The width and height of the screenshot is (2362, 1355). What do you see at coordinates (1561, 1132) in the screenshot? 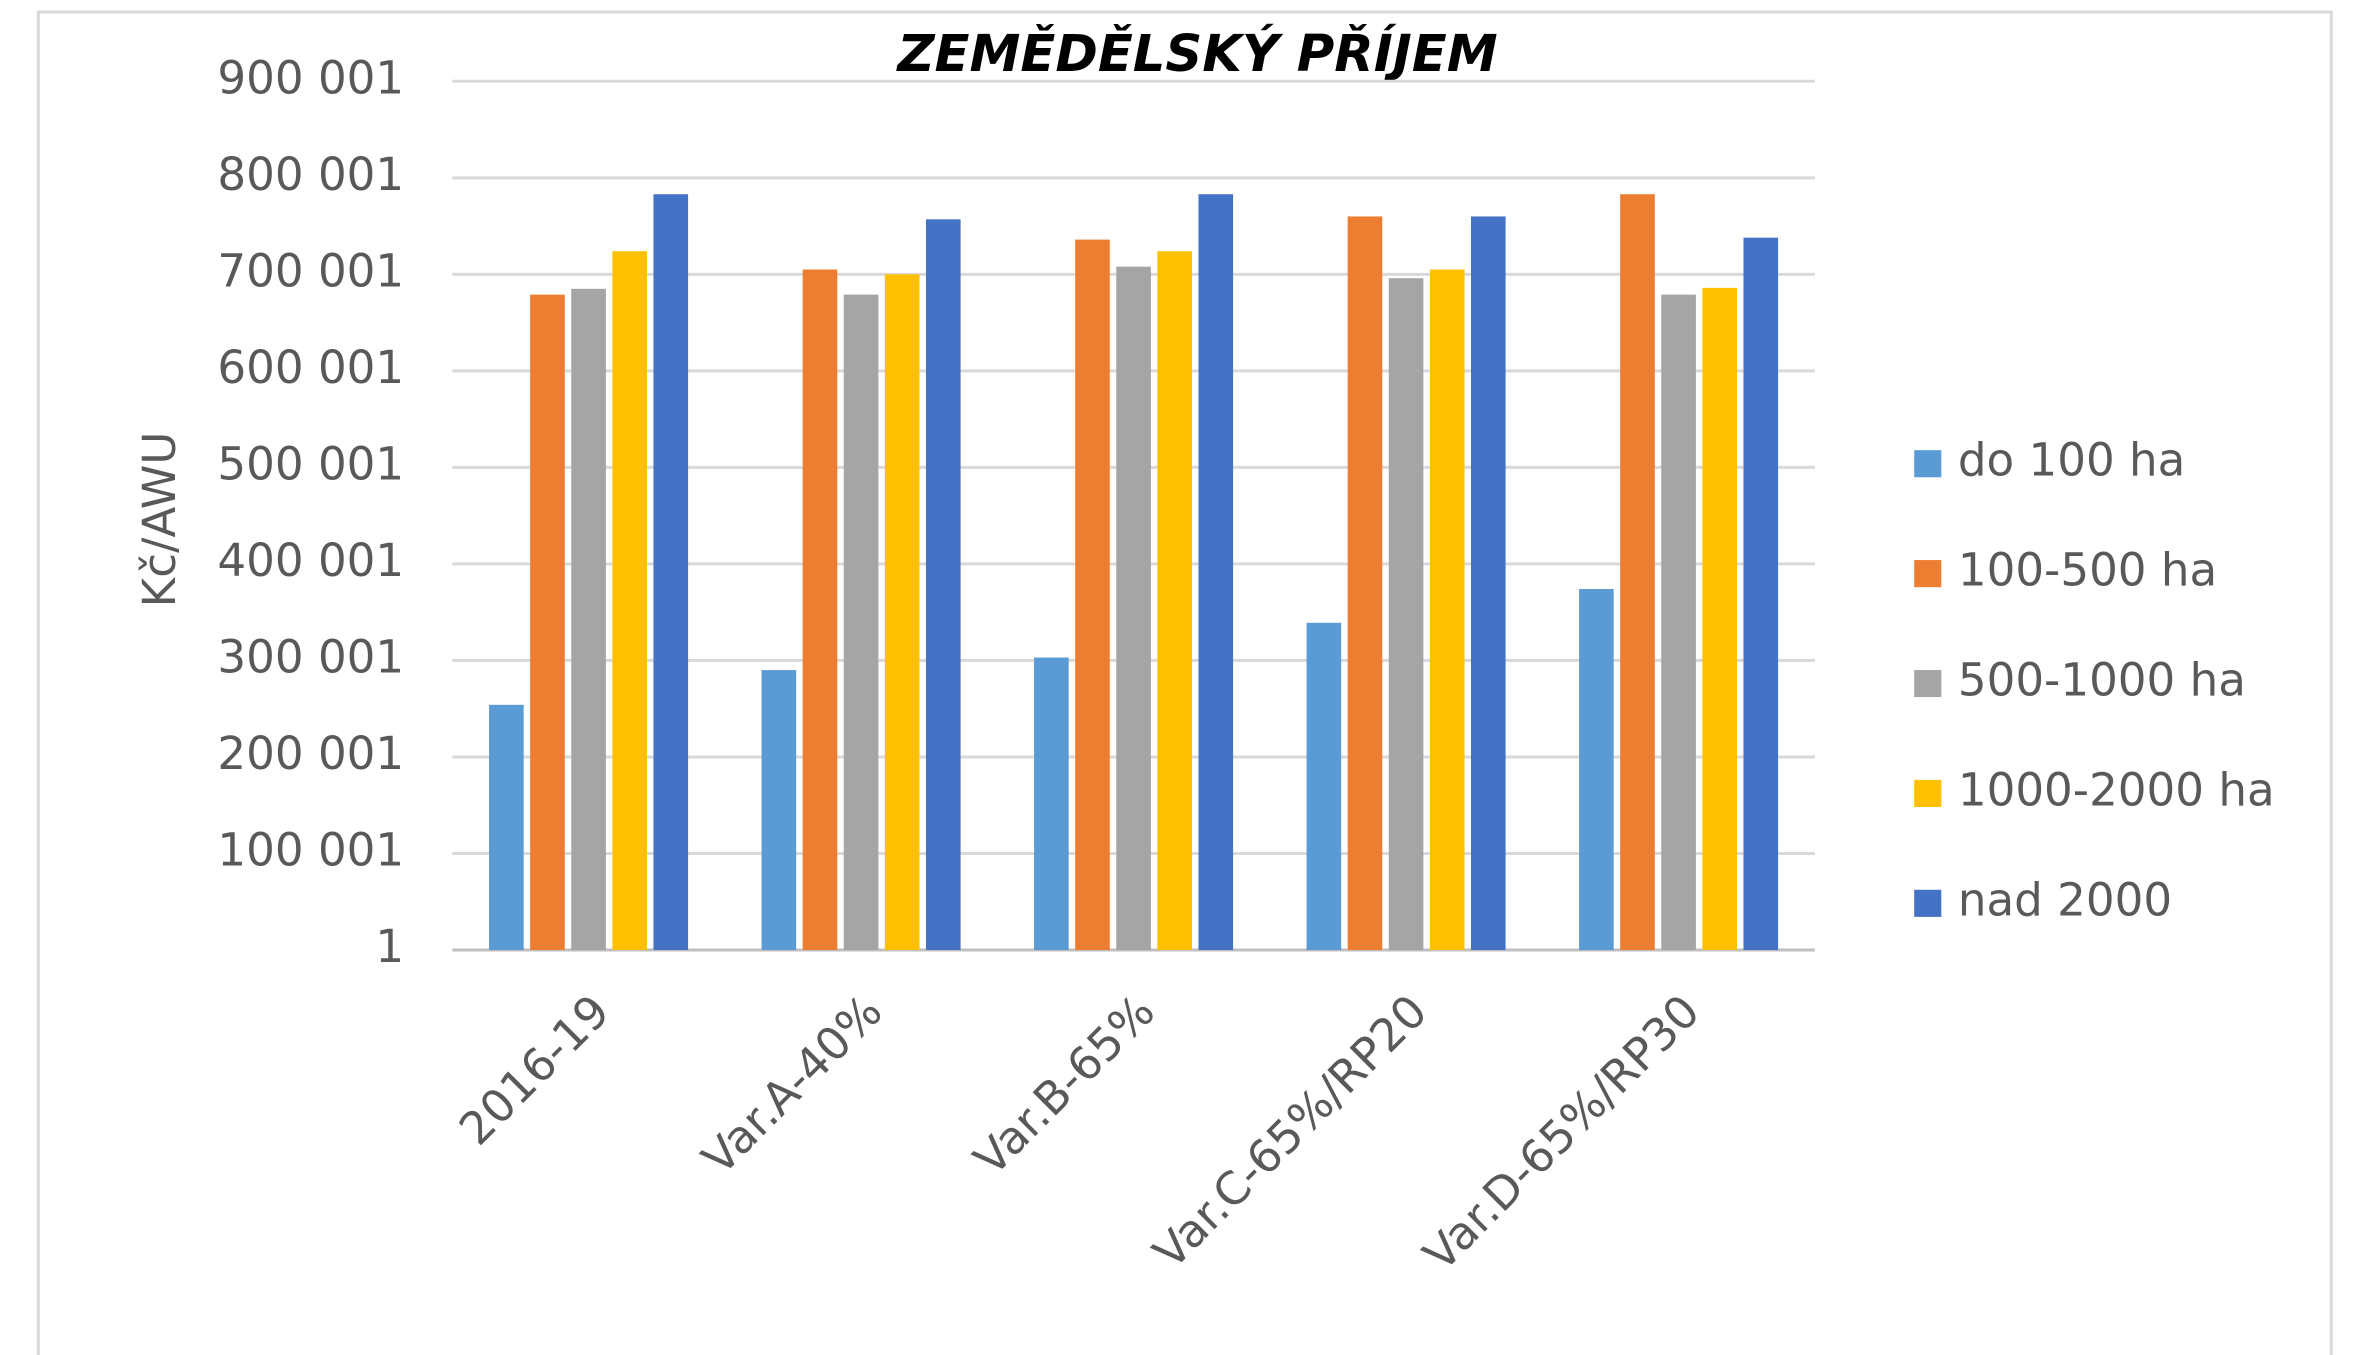
I see `x-tick-label: Var.D-65%/RP30` at bounding box center [1561, 1132].